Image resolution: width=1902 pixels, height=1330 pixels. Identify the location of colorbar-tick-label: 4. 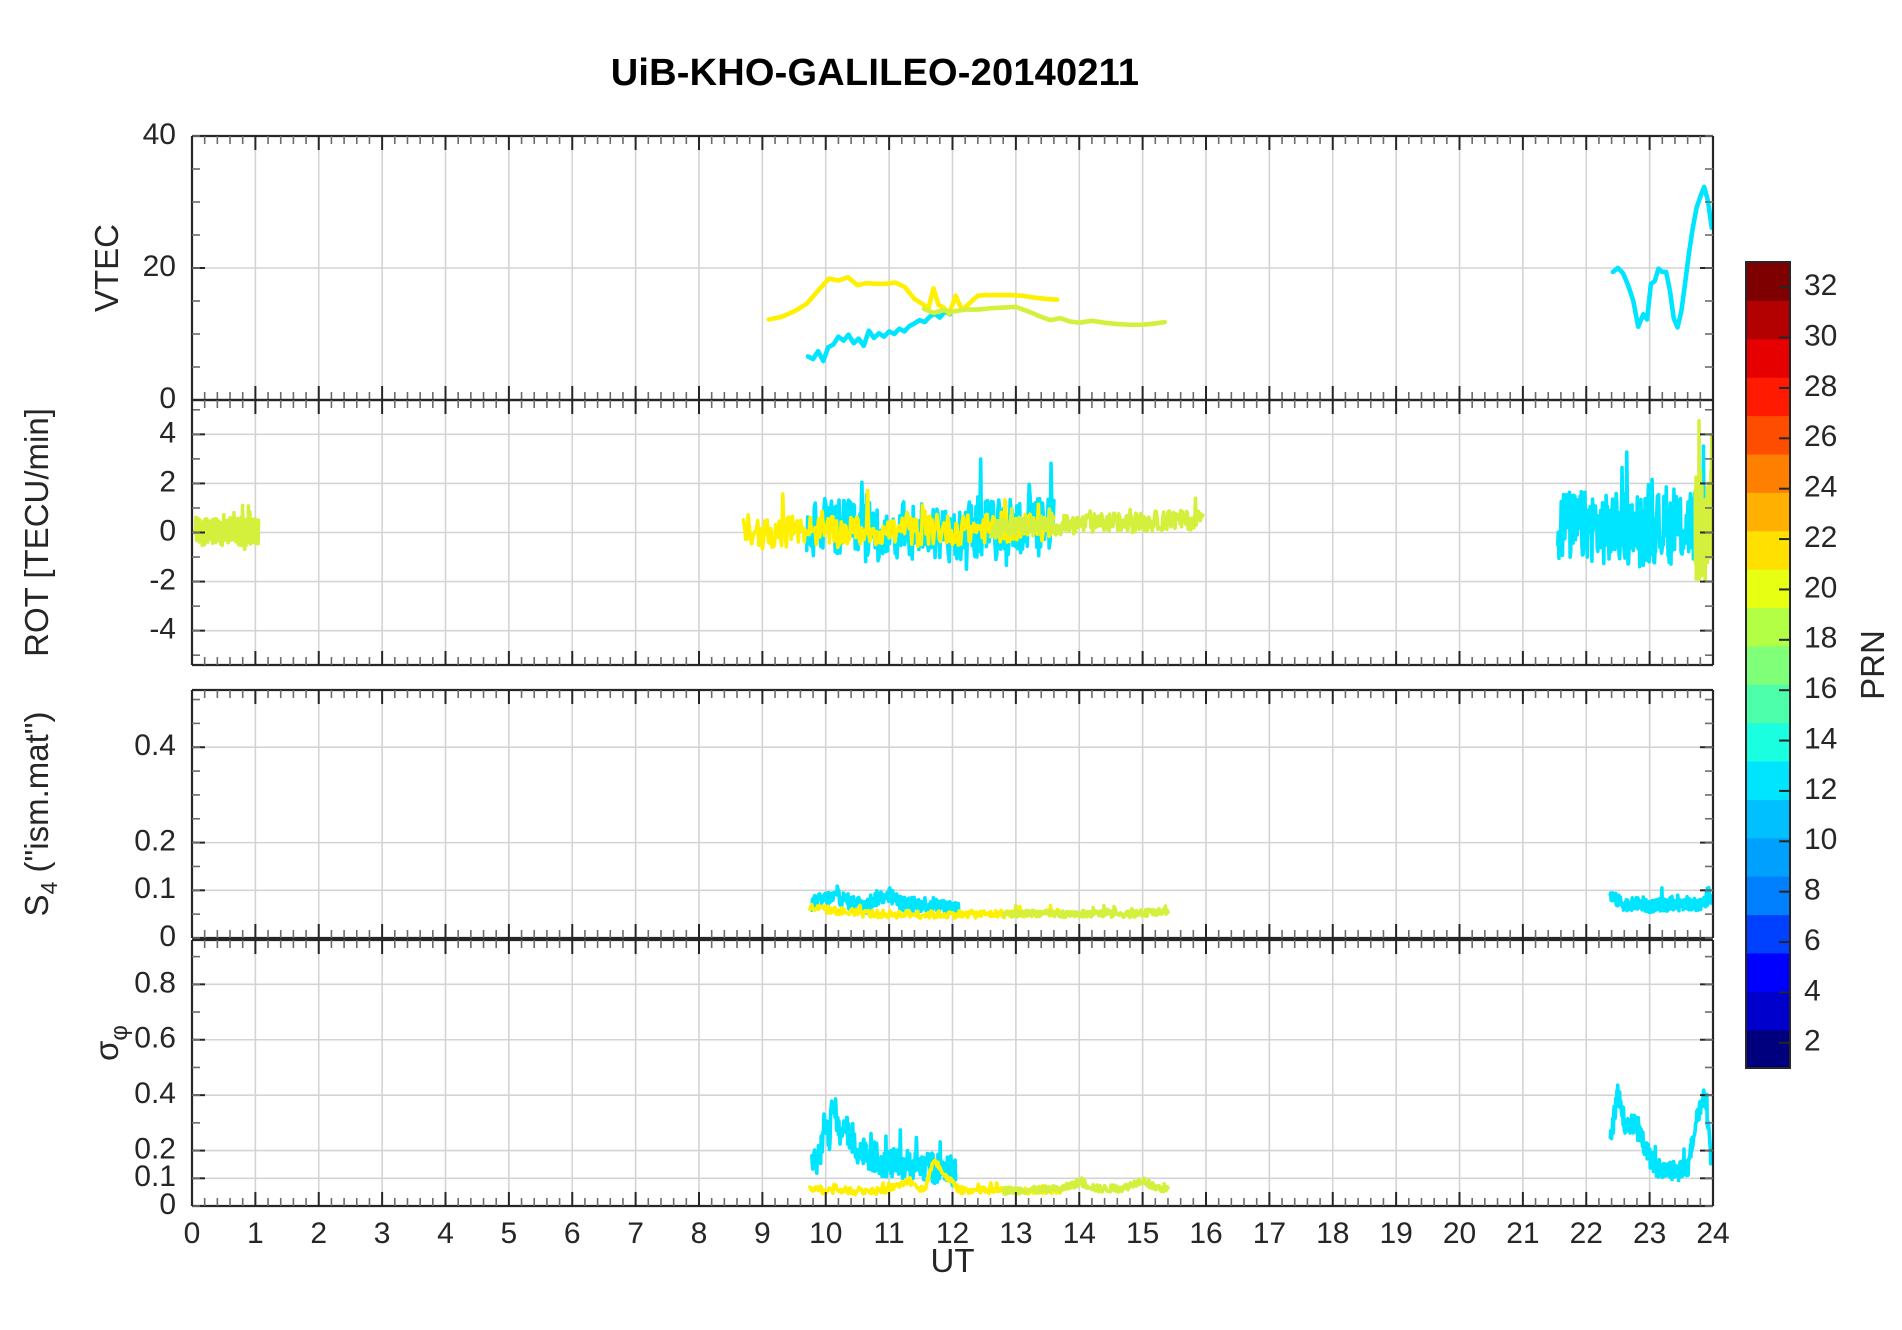
(1812, 990).